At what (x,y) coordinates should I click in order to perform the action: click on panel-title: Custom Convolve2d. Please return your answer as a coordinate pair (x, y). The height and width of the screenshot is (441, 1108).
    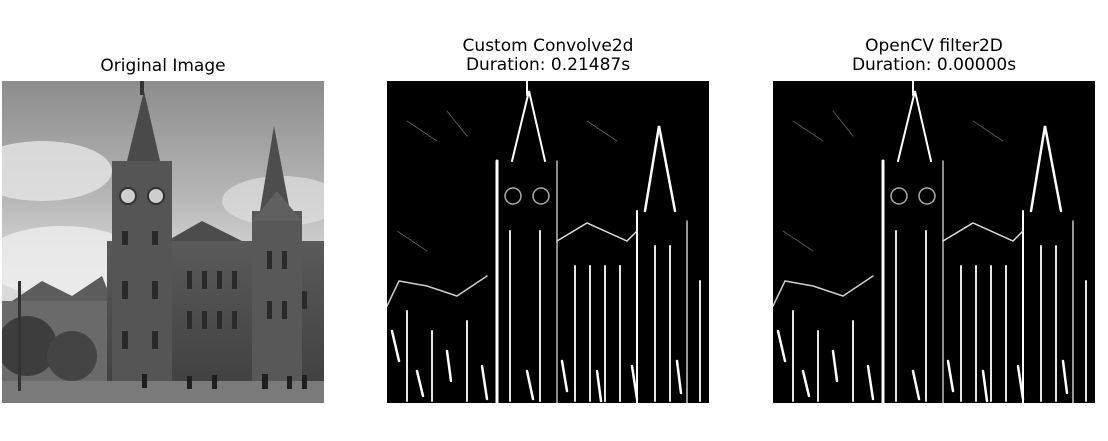
    Looking at the image, I should click on (548, 46).